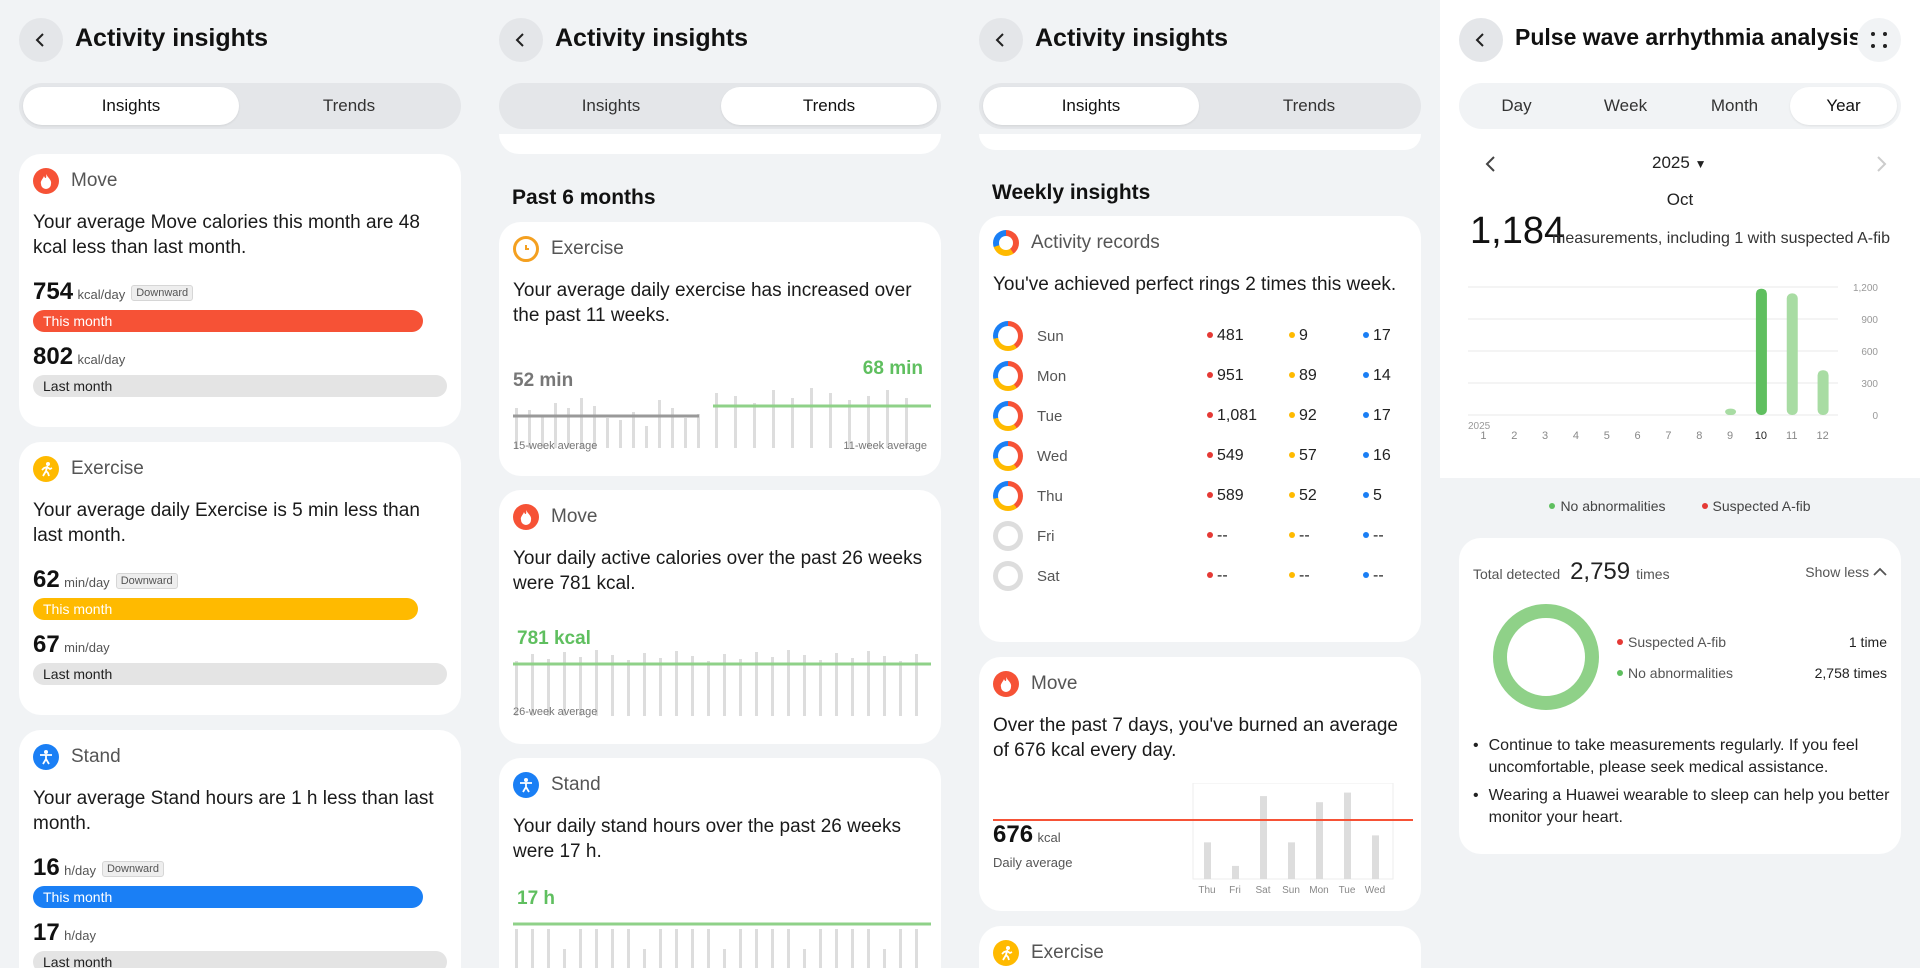 The image size is (1920, 968). Describe the element at coordinates (1203, 336) in the screenshot. I see `record-row-sun: Sun 481 9 17` at that location.